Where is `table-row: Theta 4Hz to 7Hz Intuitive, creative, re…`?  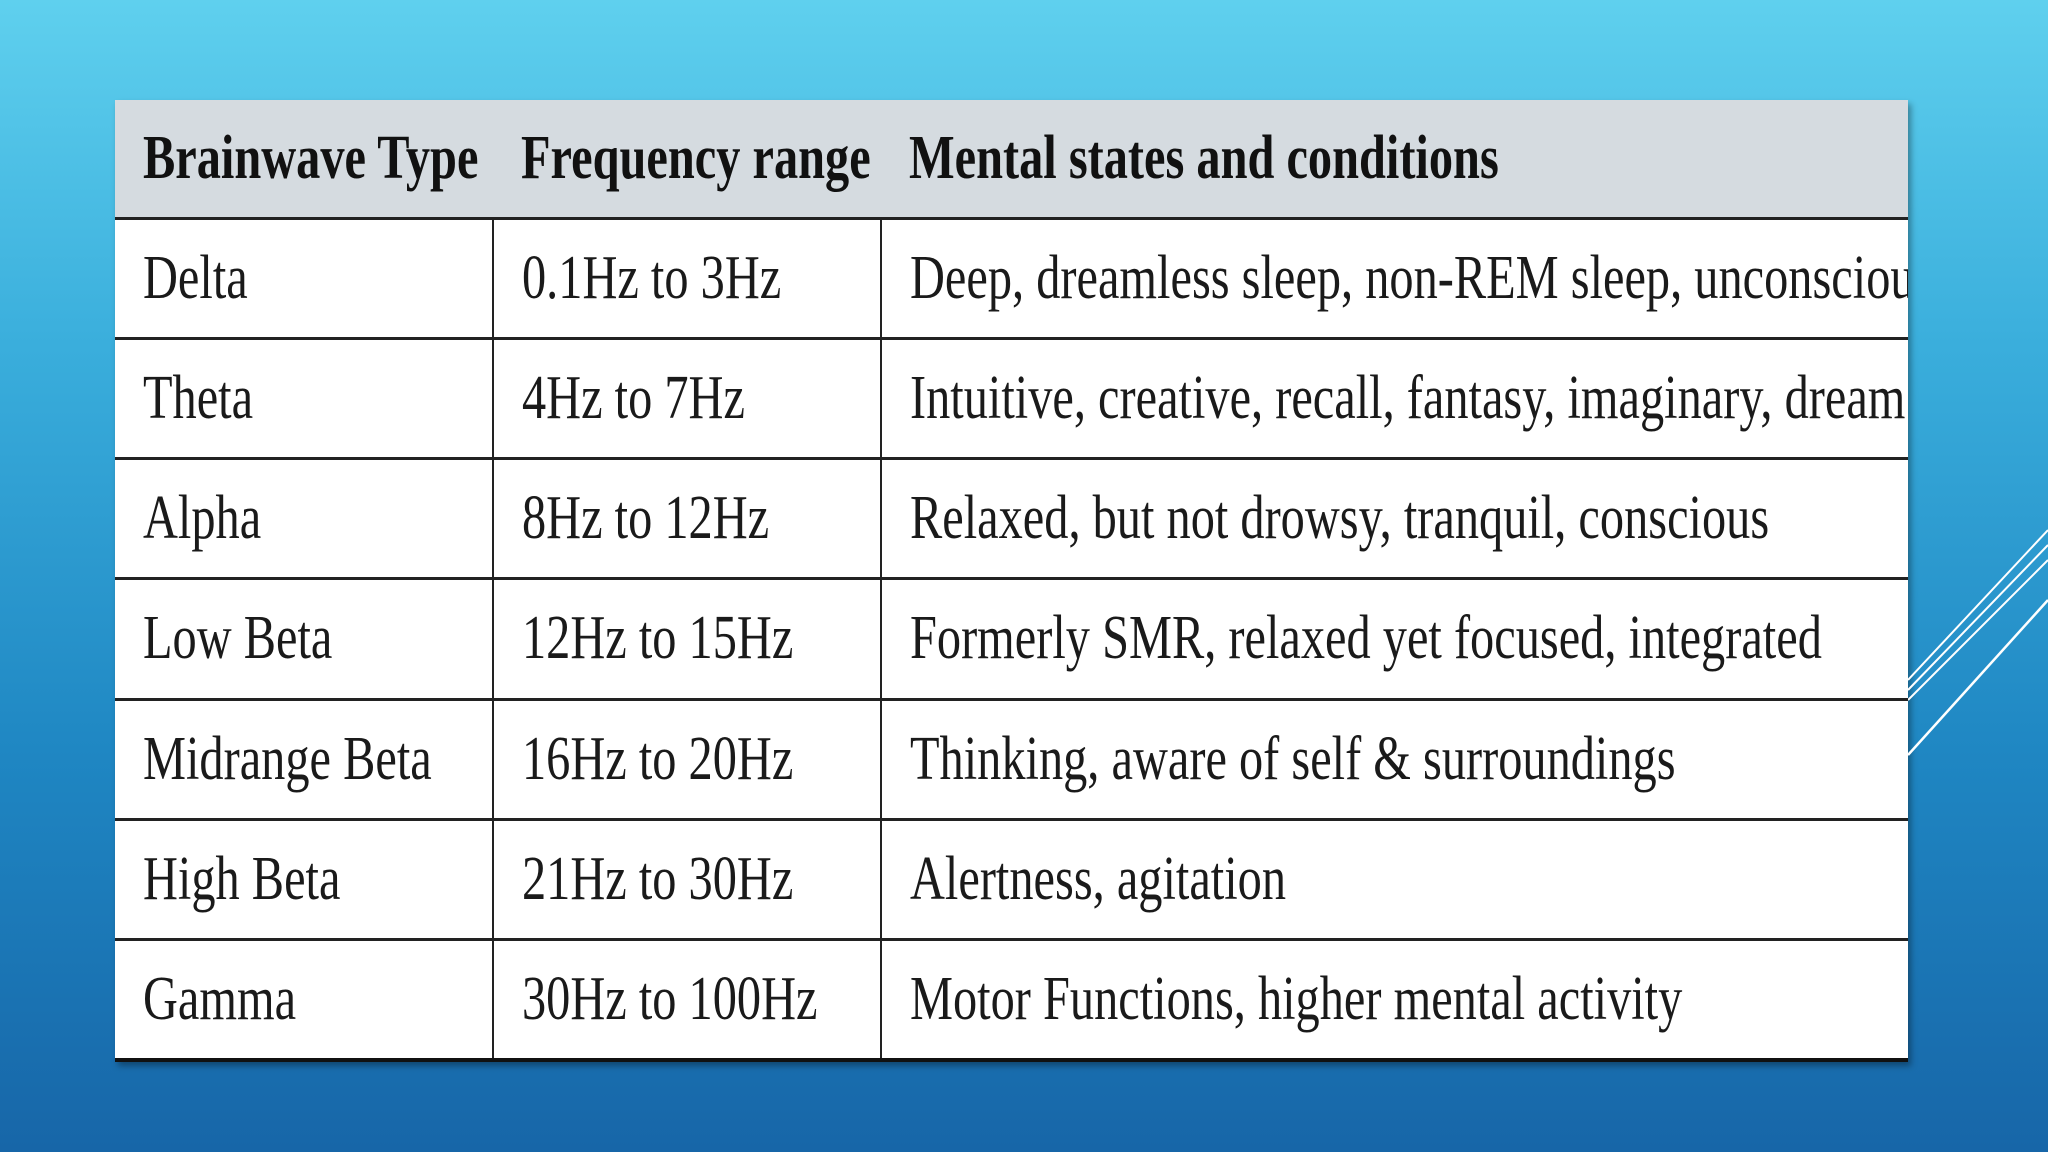 table-row: Theta 4Hz to 7Hz Intuitive, creative, re… is located at coordinates (1011, 399).